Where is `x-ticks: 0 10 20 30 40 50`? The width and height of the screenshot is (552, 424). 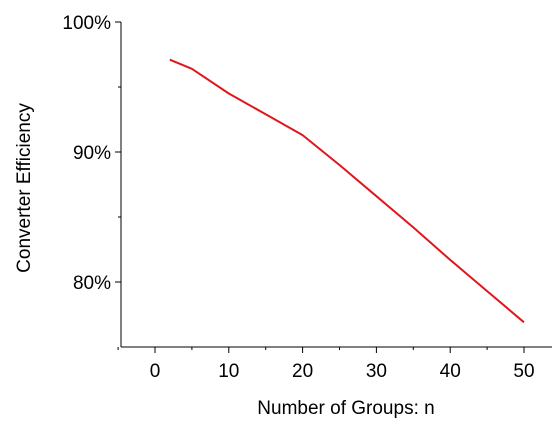
x-ticks: 0 10 20 30 40 50 is located at coordinates (326, 364).